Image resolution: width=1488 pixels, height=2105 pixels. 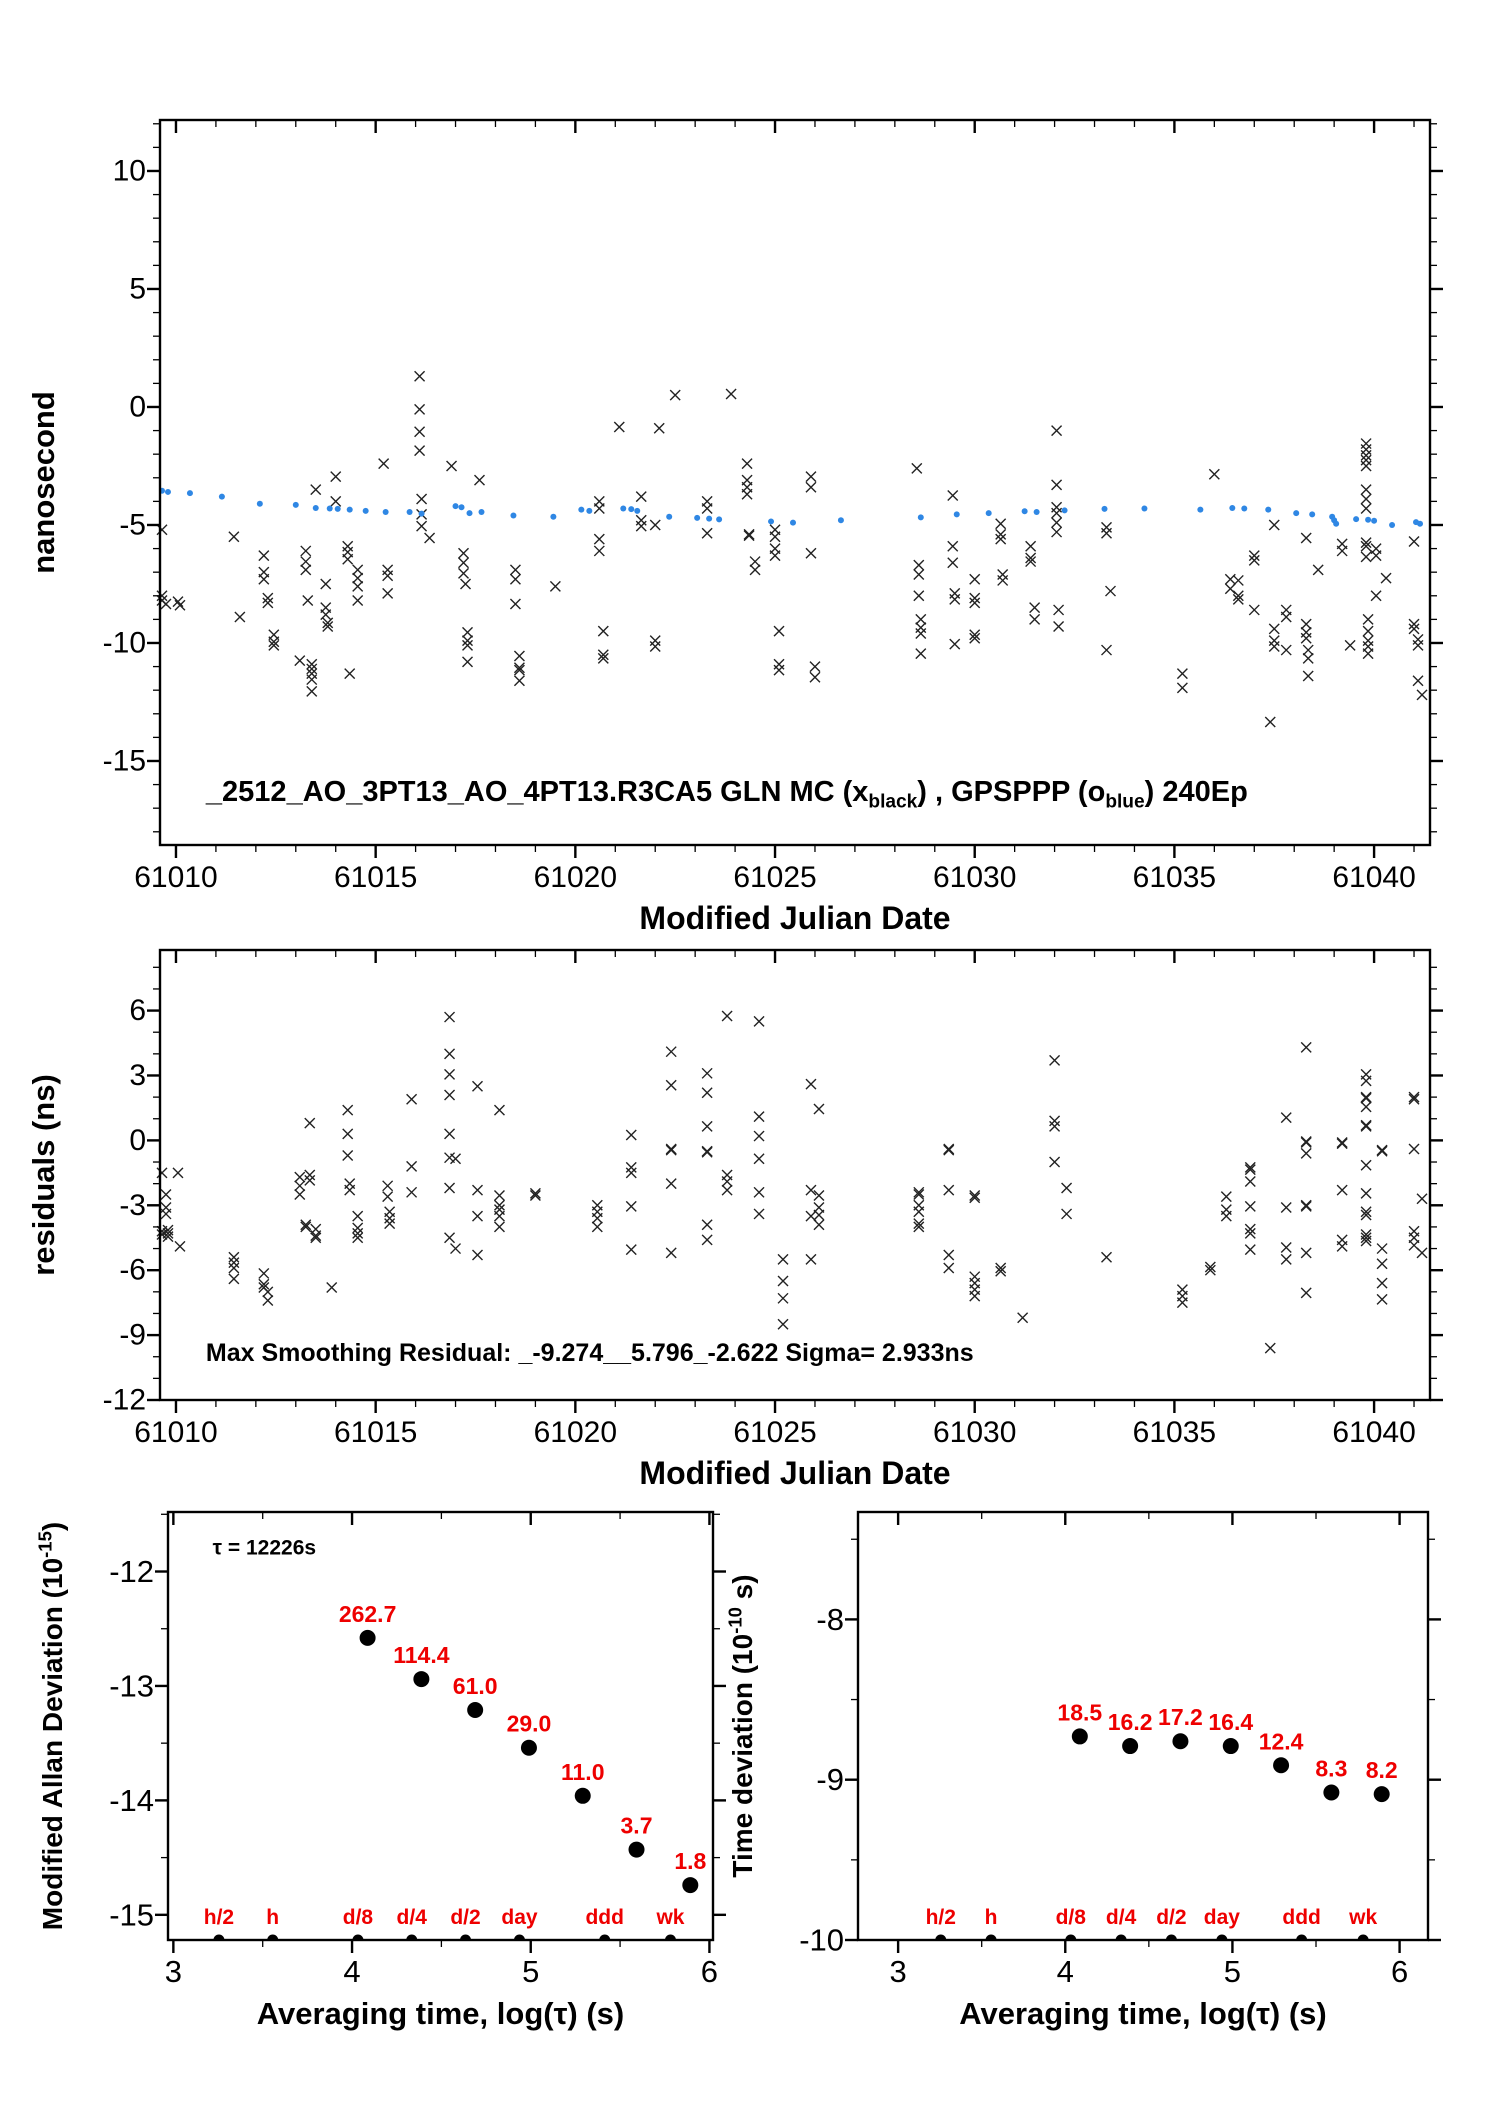 What do you see at coordinates (637, 1826) in the screenshot?
I see `value-label: 3.7` at bounding box center [637, 1826].